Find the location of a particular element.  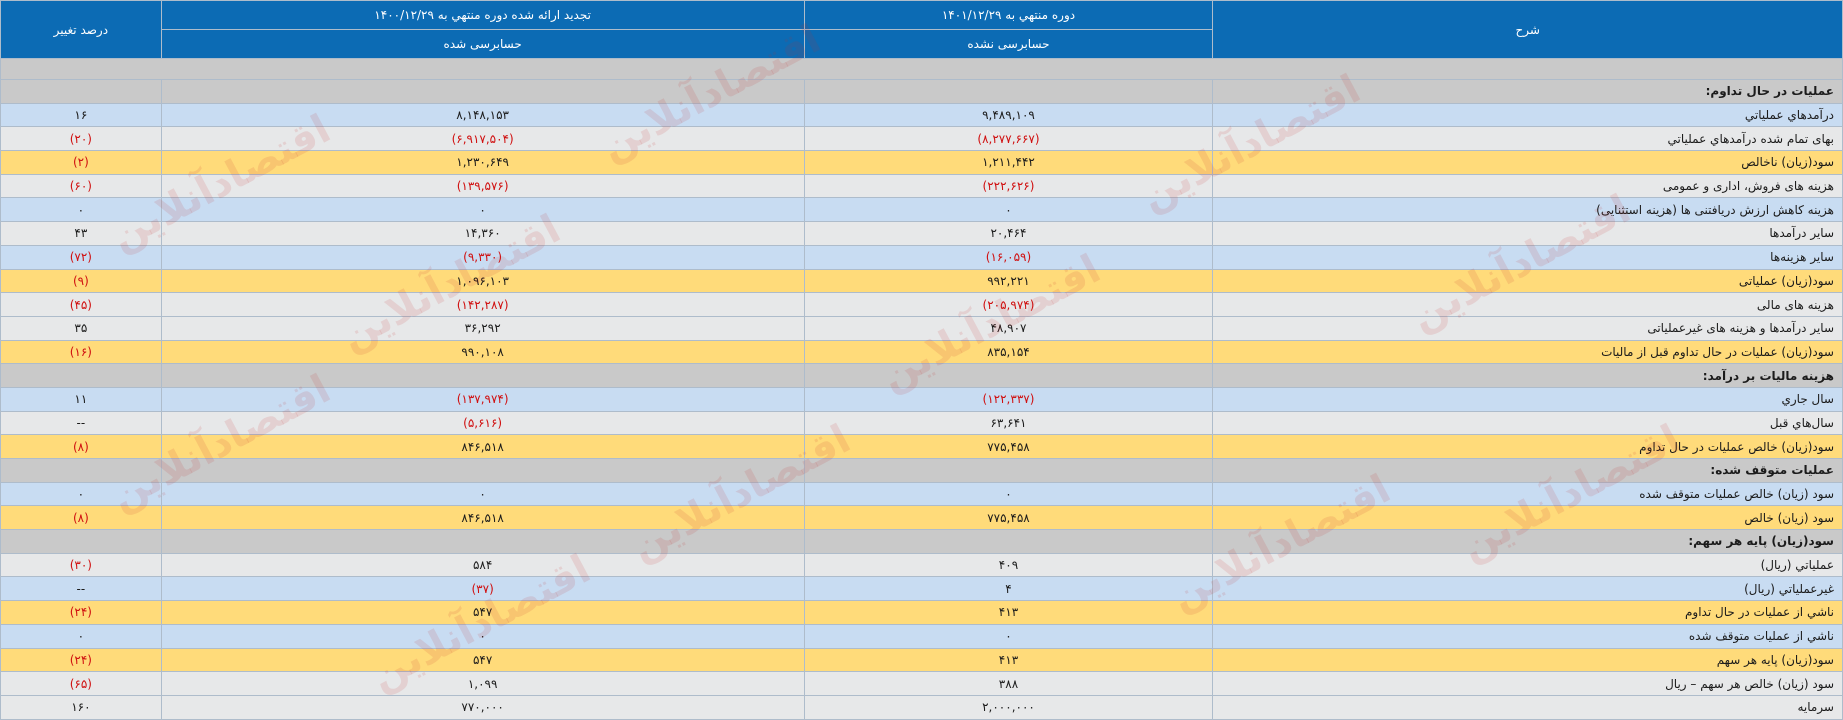

table-row: سود (زيان) خالص عمليات متوقف شده ۰ ۰ ۰ is located at coordinates (921, 494).